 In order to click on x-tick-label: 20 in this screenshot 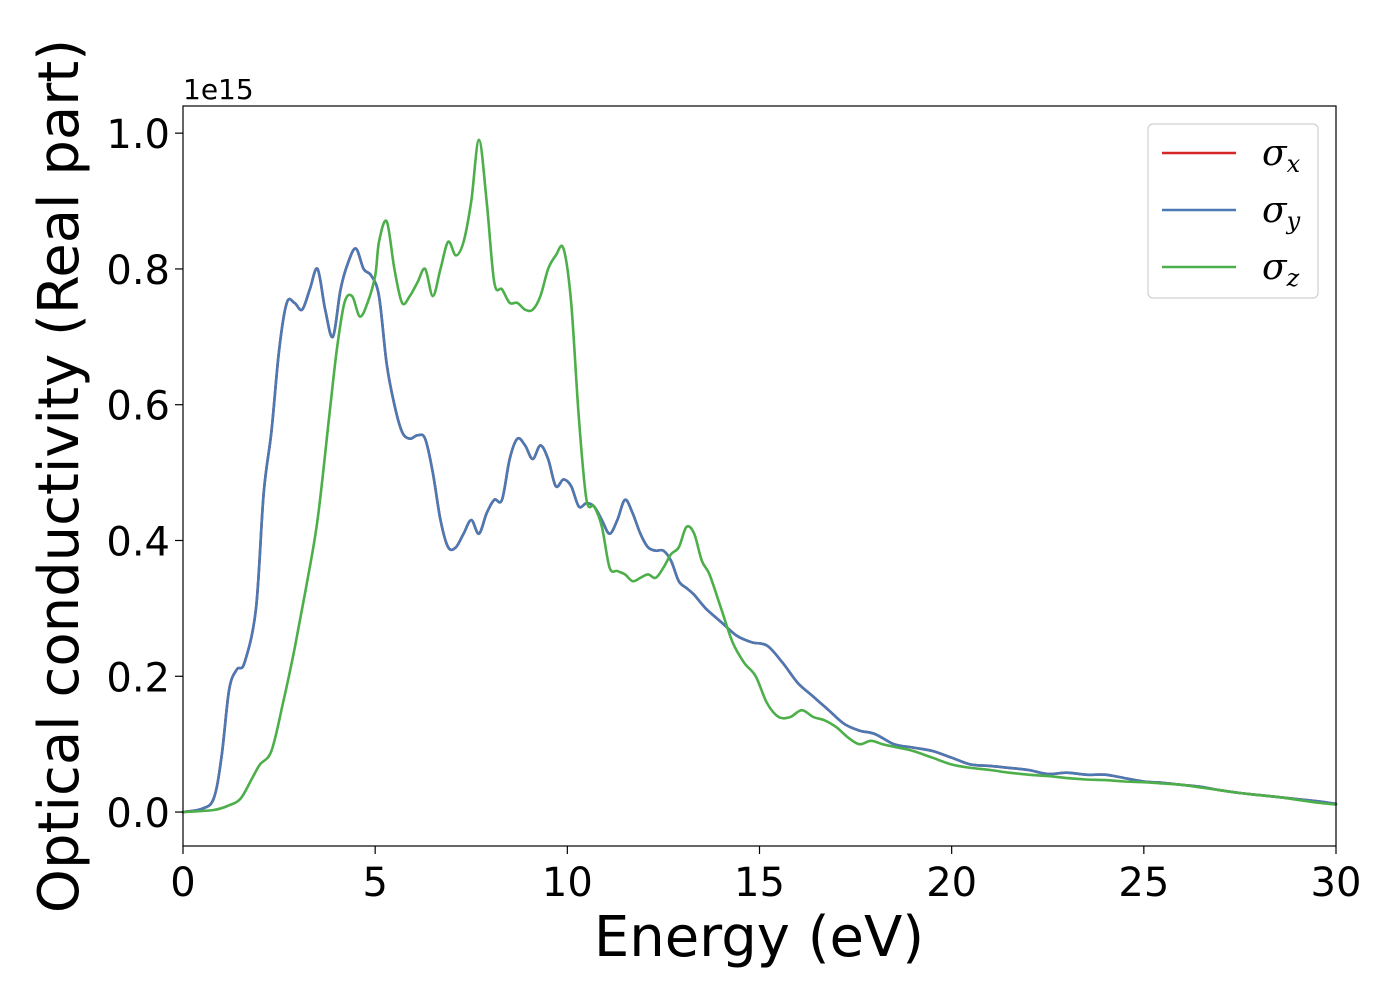, I will do `click(951, 883)`.